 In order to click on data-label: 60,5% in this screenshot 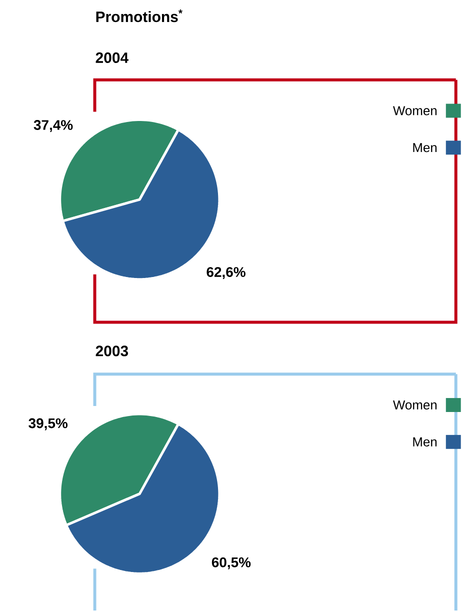, I will do `click(231, 563)`.